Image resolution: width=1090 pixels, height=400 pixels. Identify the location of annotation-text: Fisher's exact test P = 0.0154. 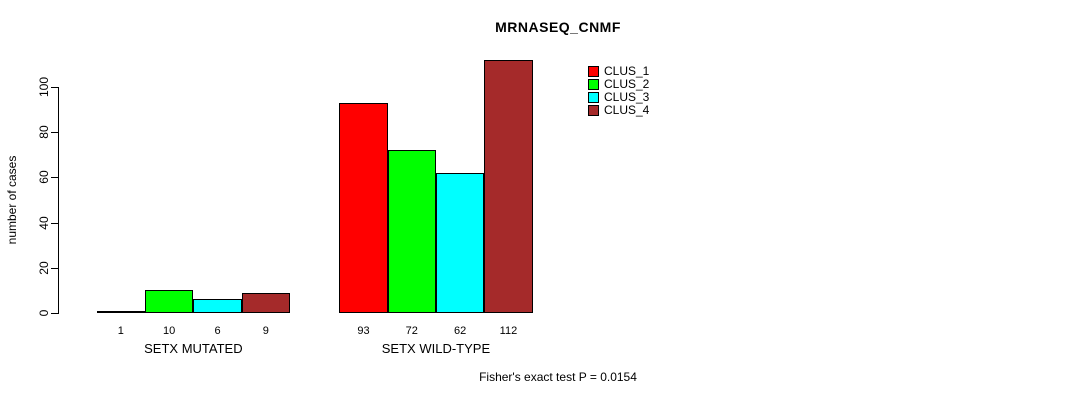
(558, 377).